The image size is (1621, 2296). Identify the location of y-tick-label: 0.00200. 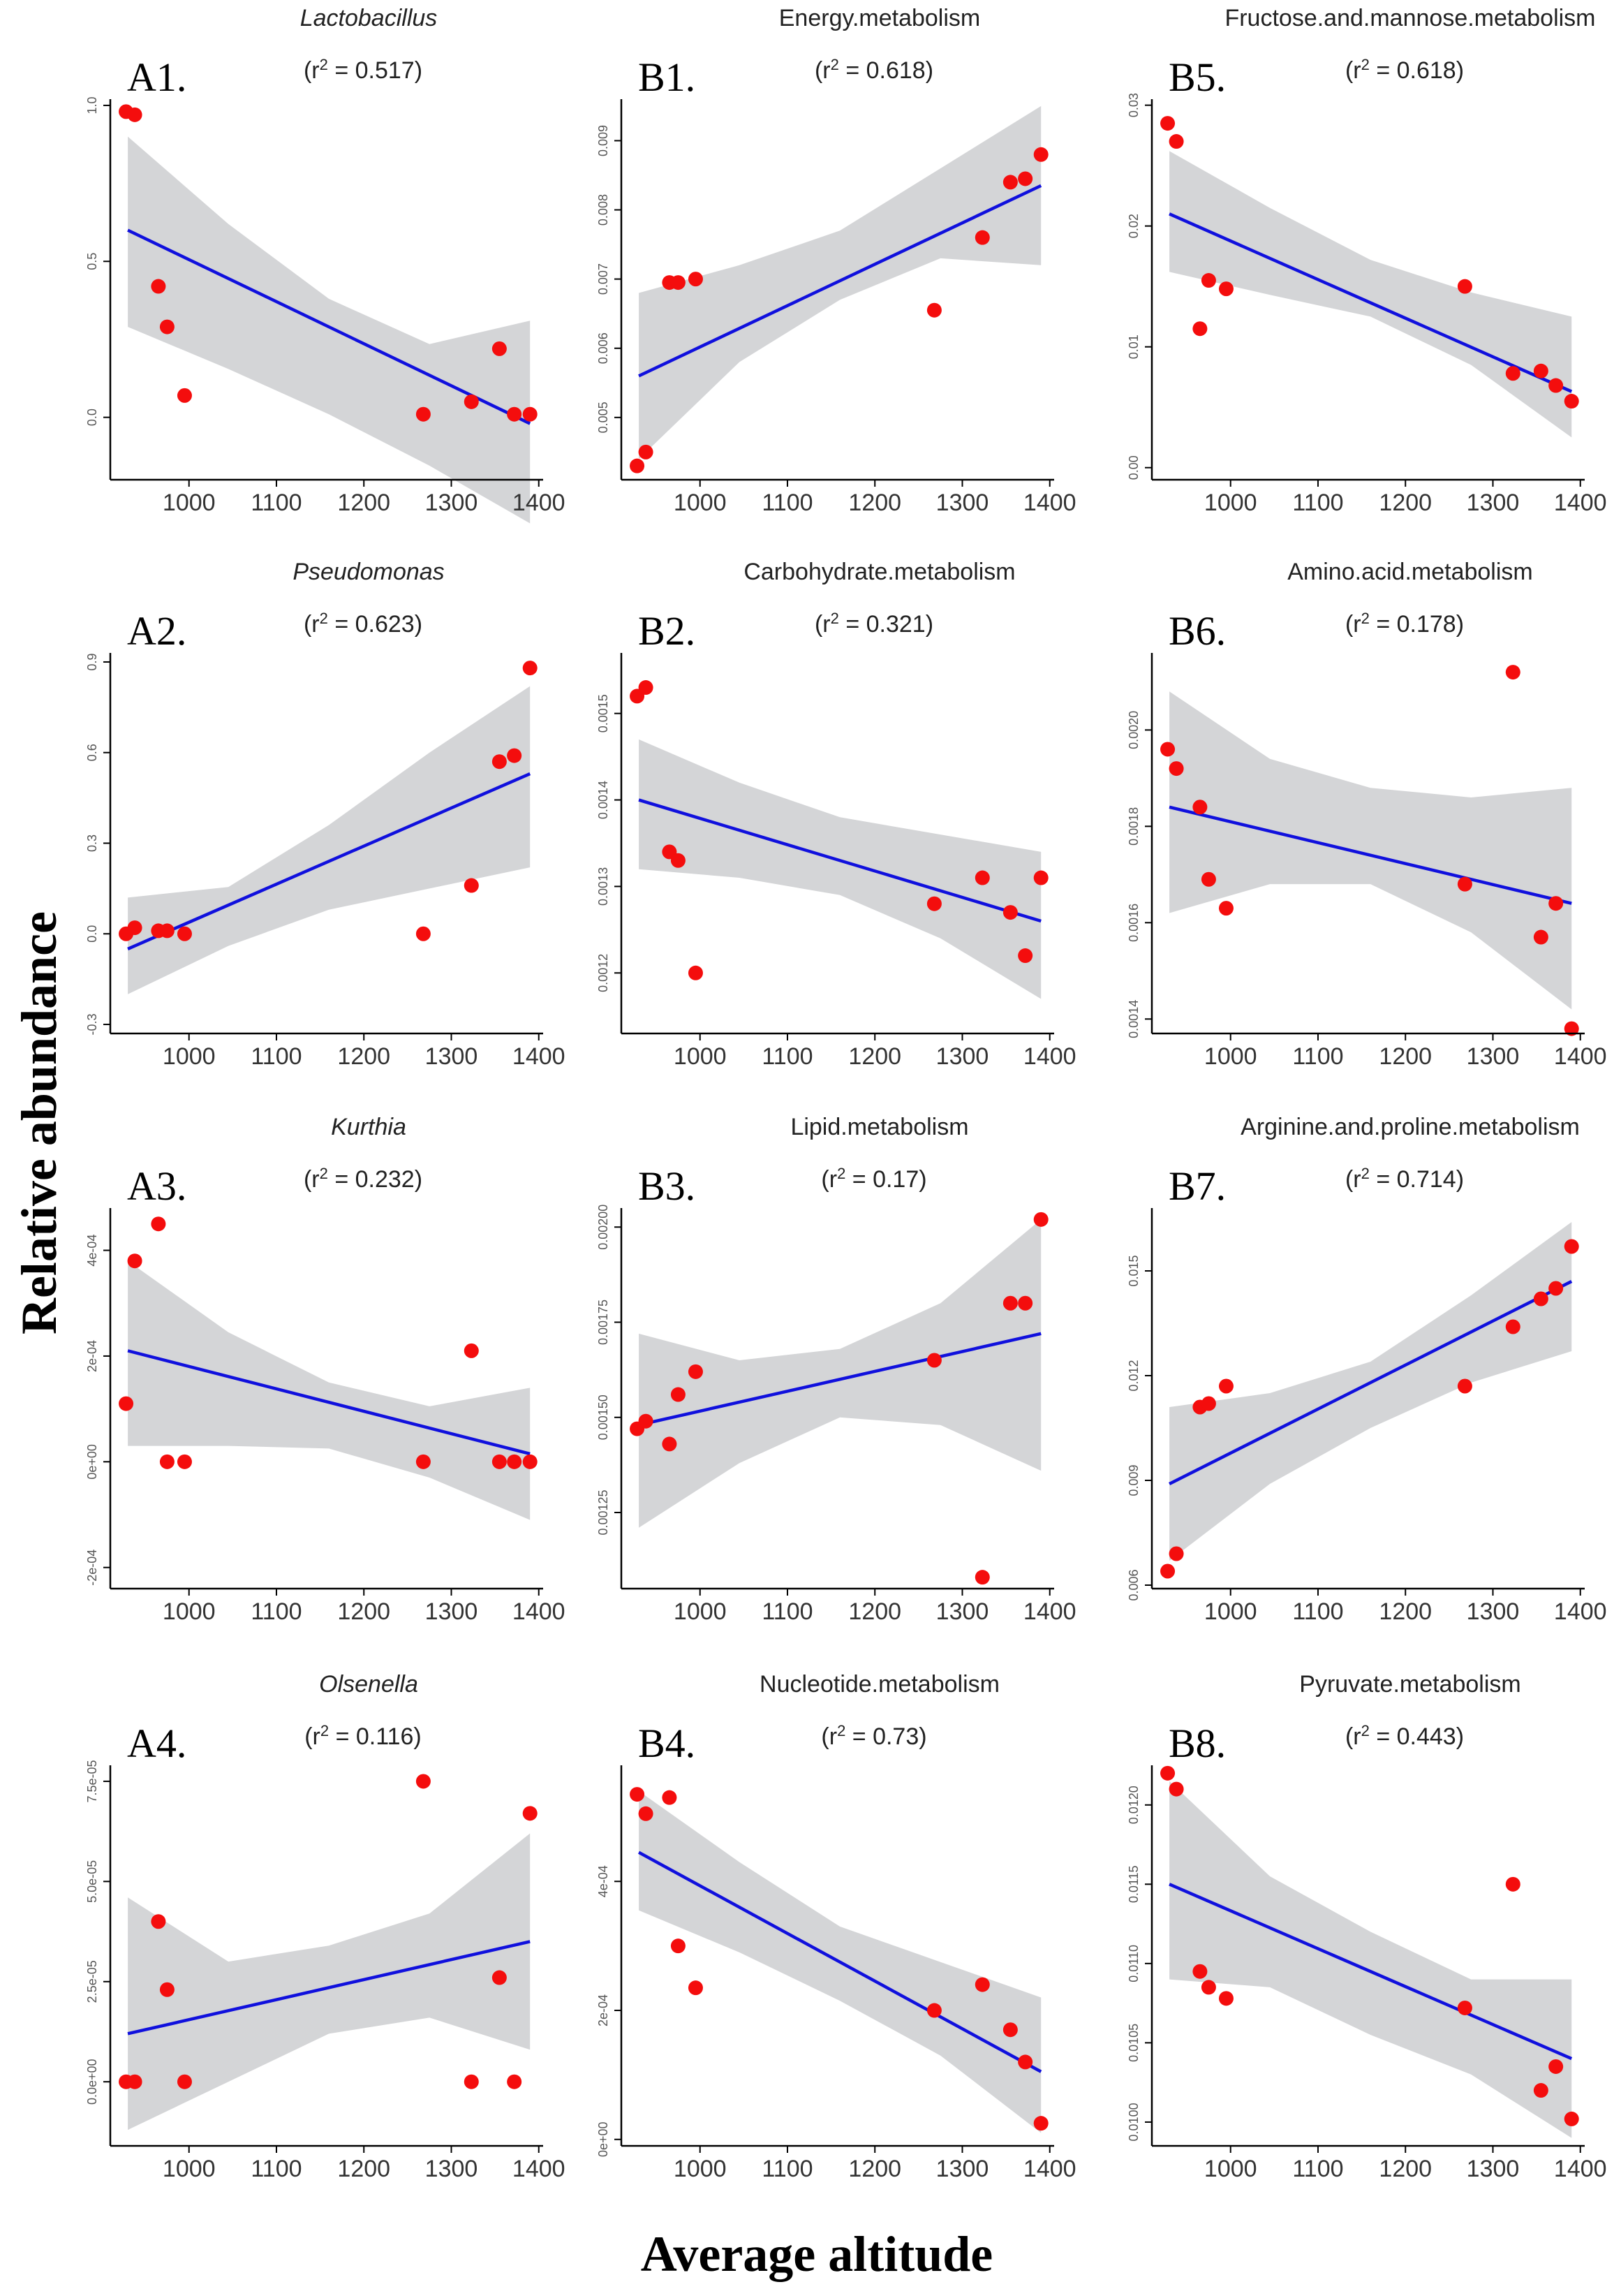
(603, 1227).